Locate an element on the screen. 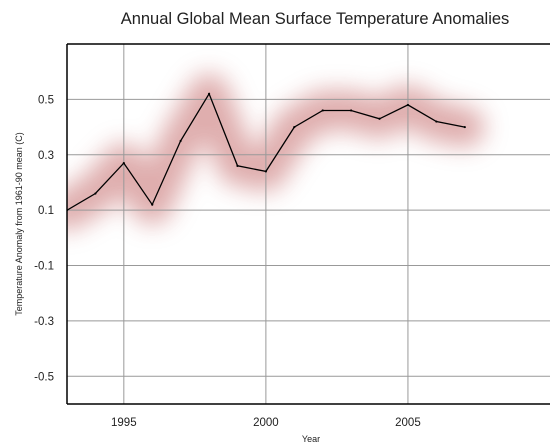  data-point-2001 is located at coordinates (294, 127).